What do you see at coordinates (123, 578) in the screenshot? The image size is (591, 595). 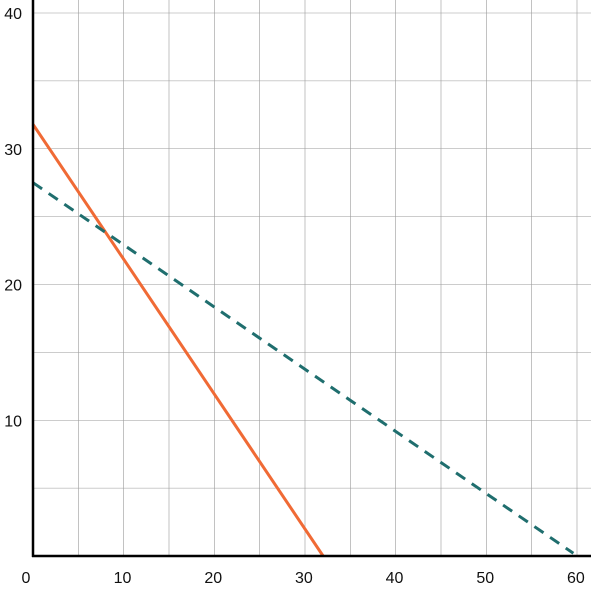 I see `x-tick-label: 10` at bounding box center [123, 578].